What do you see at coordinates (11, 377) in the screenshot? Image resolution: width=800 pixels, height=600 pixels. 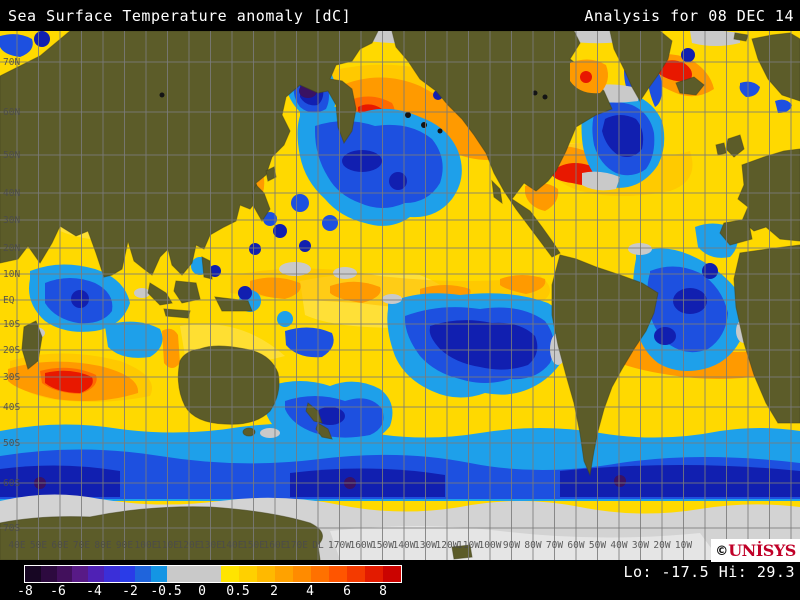 I see `geo-label: 30S` at bounding box center [11, 377].